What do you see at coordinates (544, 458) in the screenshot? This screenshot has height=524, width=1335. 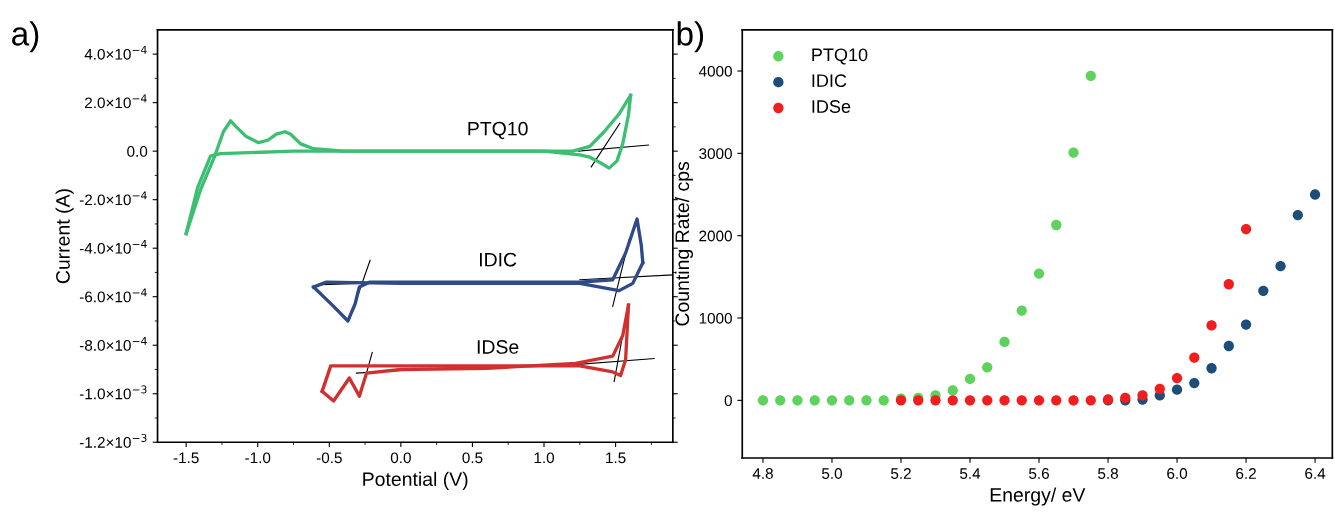 I see `x-tick-label: 1.0` at bounding box center [544, 458].